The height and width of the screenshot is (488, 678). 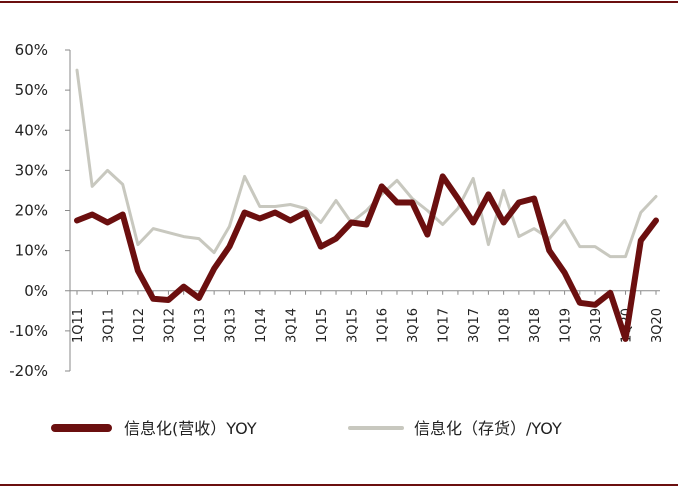 What do you see at coordinates (28, 331) in the screenshot?
I see `y-tick-label: -10%` at bounding box center [28, 331].